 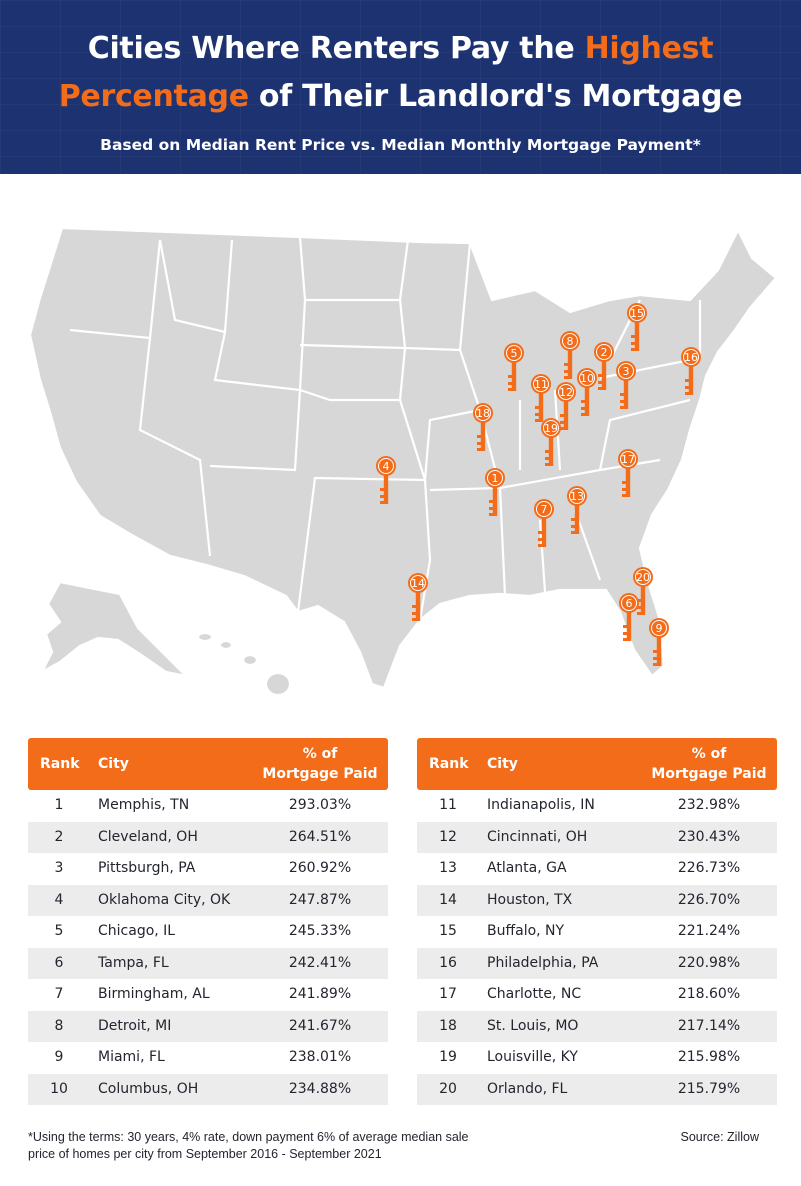 What do you see at coordinates (597, 806) in the screenshot?
I see `table-row: 11 Indianapolis, IN 232.98%` at bounding box center [597, 806].